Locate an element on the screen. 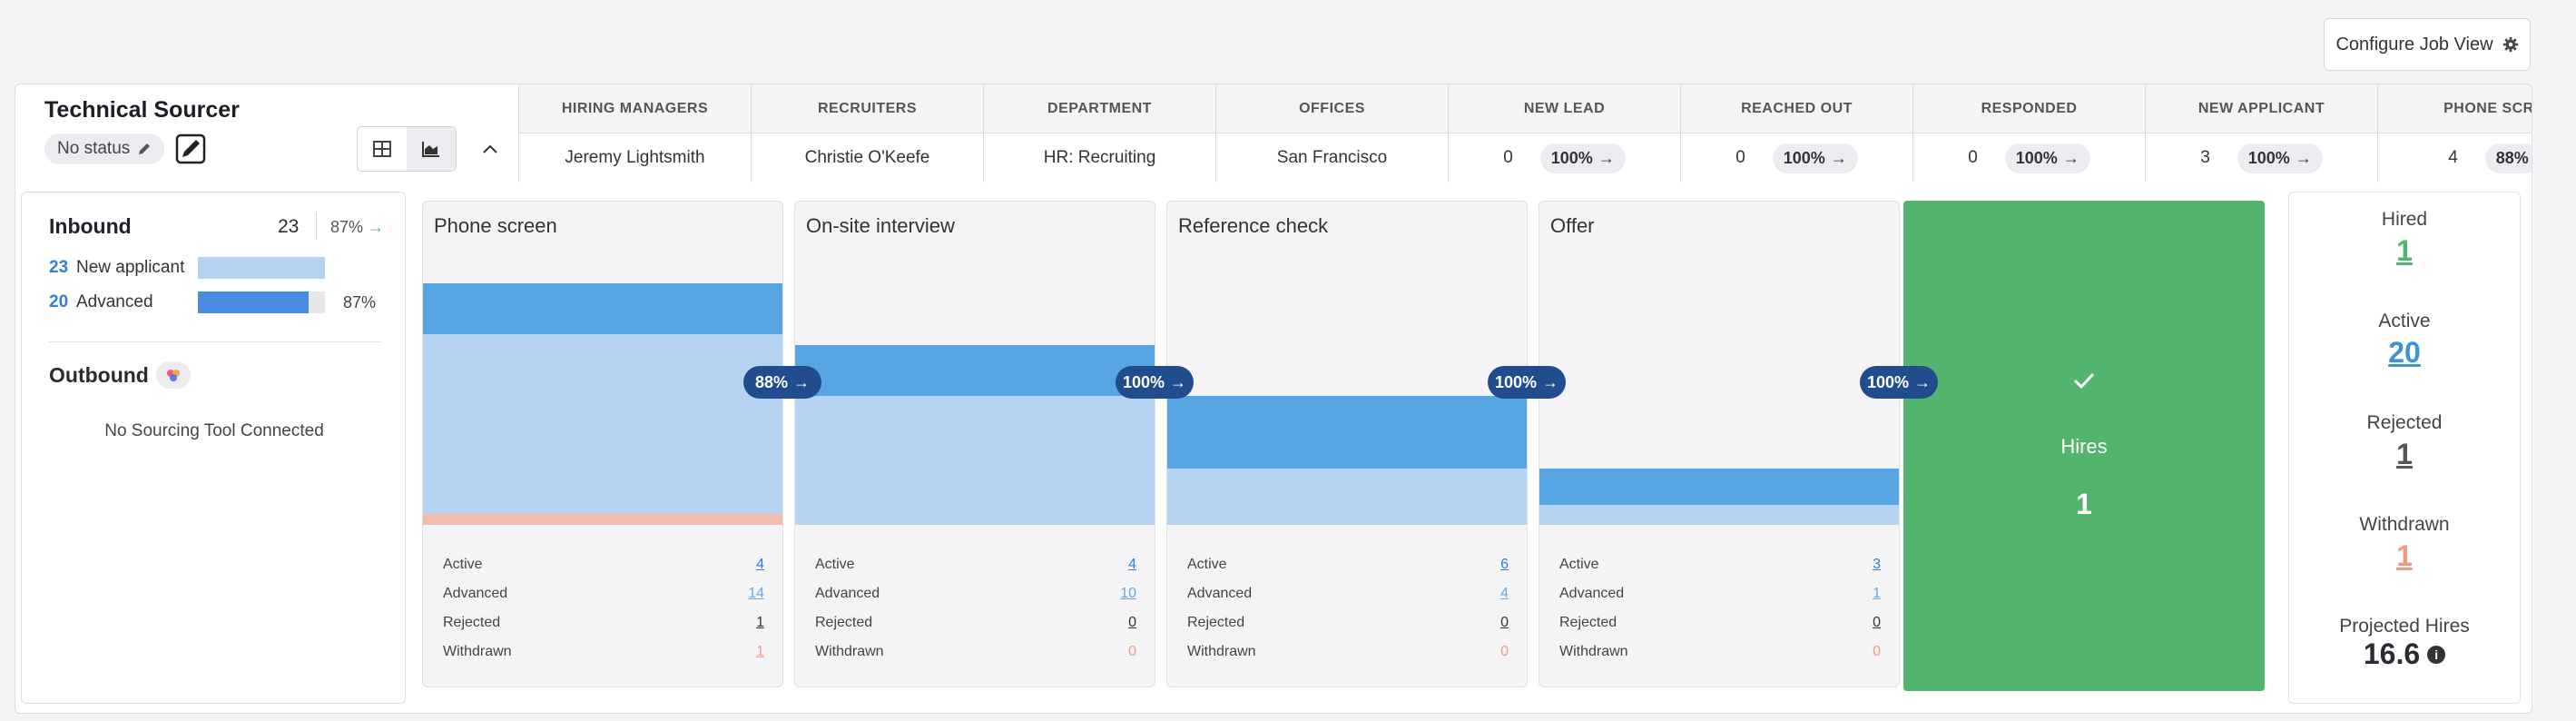 This screenshot has width=2576, height=721. stage-rejected-bar is located at coordinates (602, 519).